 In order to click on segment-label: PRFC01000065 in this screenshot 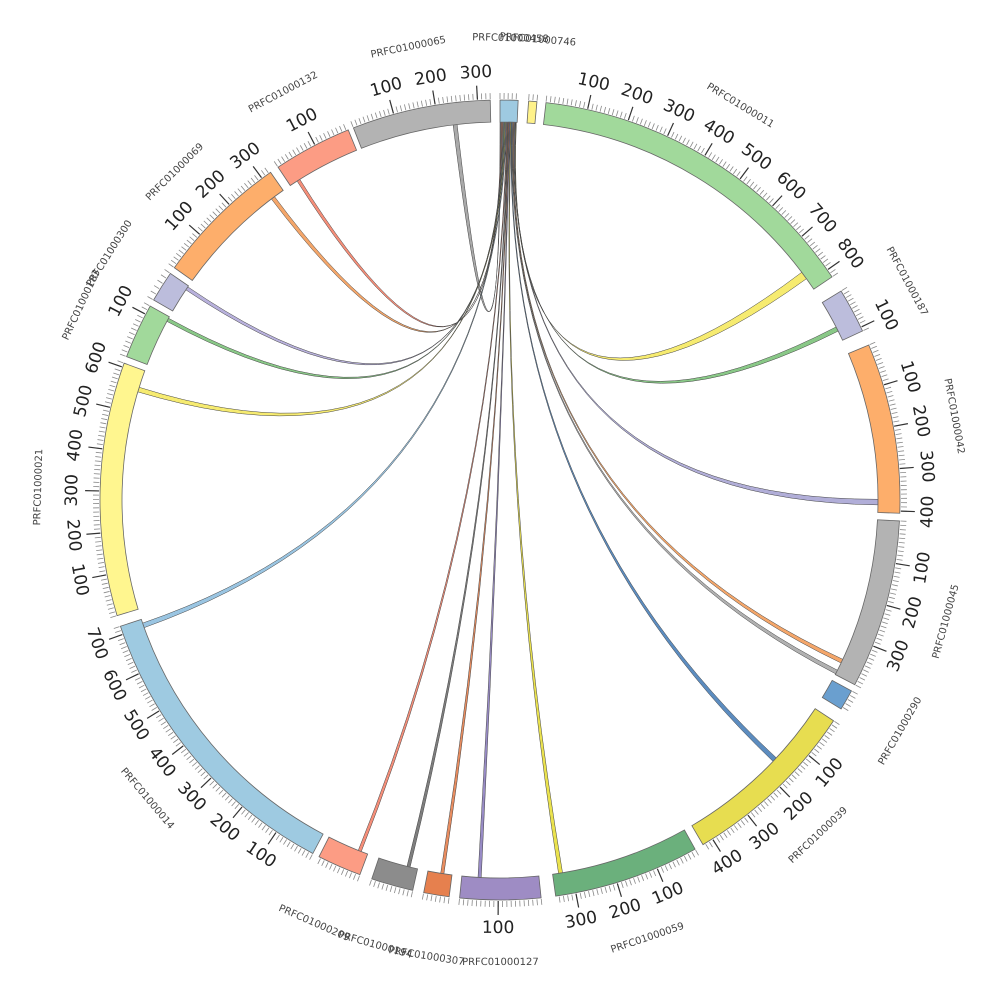, I will do `click(408, 48)`.